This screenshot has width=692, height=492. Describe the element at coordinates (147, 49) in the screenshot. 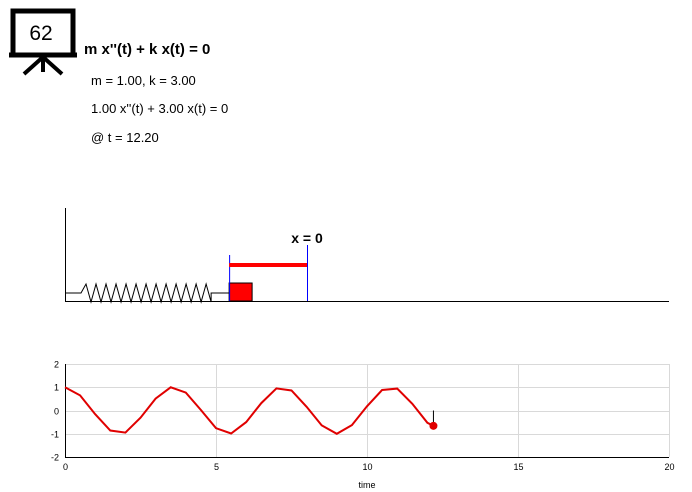

I see `equation-title: m x''(t) + k x(t) = 0` at that location.